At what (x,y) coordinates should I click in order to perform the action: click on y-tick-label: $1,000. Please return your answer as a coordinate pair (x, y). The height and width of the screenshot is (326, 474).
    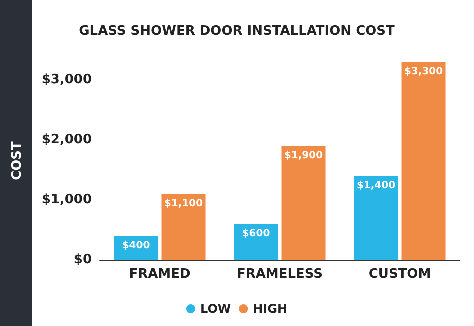
    Looking at the image, I should click on (67, 200).